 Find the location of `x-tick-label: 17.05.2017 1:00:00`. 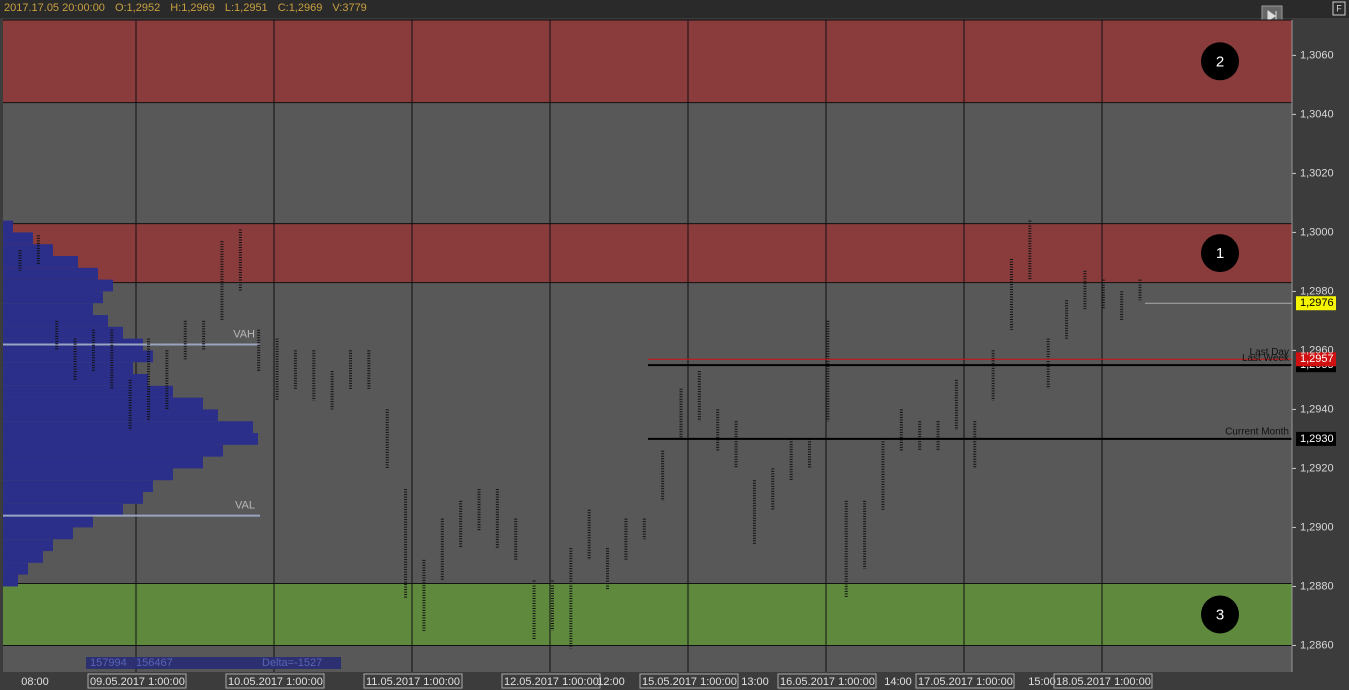

x-tick-label: 17.05.2017 1:00:00 is located at coordinates (965, 682).